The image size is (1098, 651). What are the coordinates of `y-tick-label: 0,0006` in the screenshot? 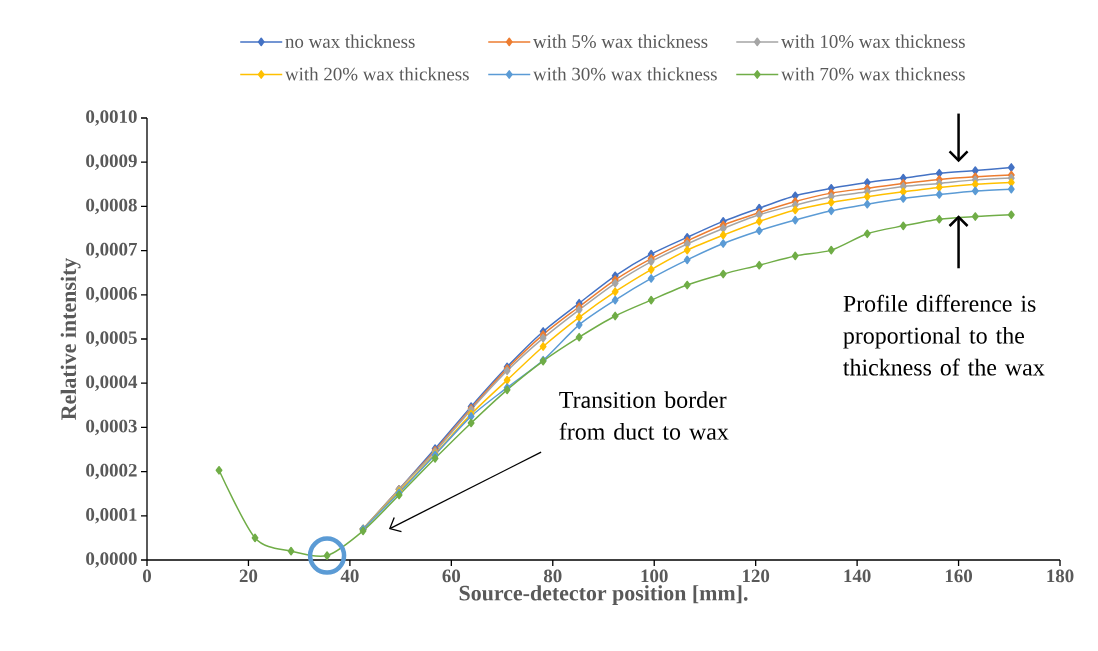 It's located at (111, 295).